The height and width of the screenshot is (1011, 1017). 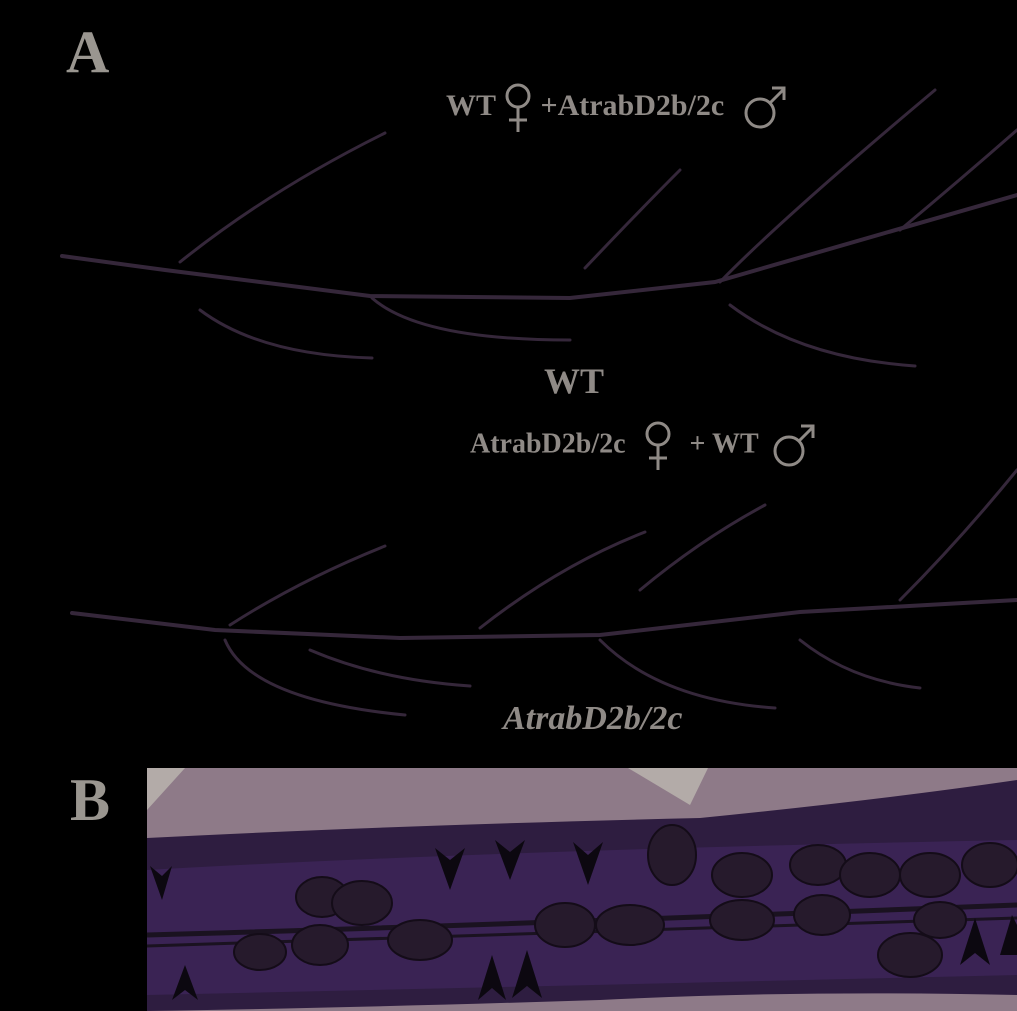 I want to click on label-mutant: AtrabD2b/2c, so click(x=593, y=718).